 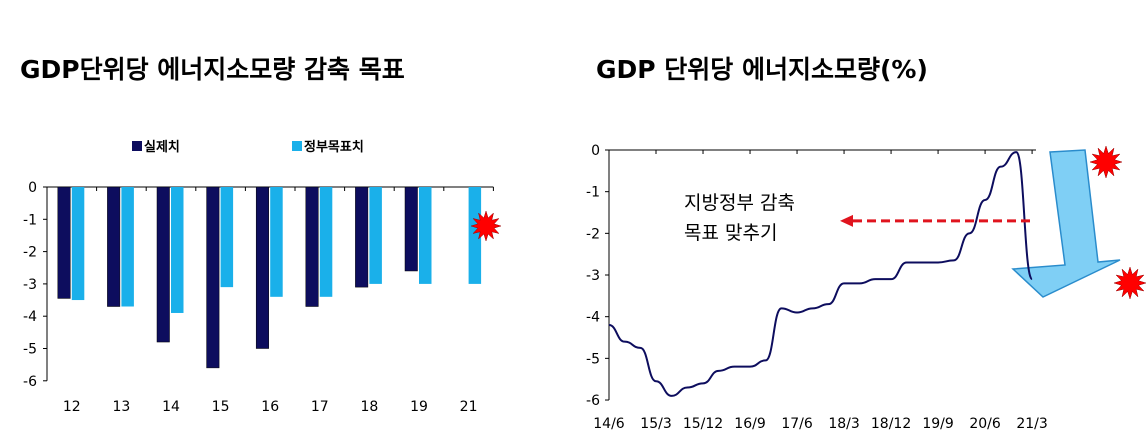 I want to click on right-y-tick-label: 0, so click(x=595, y=151).